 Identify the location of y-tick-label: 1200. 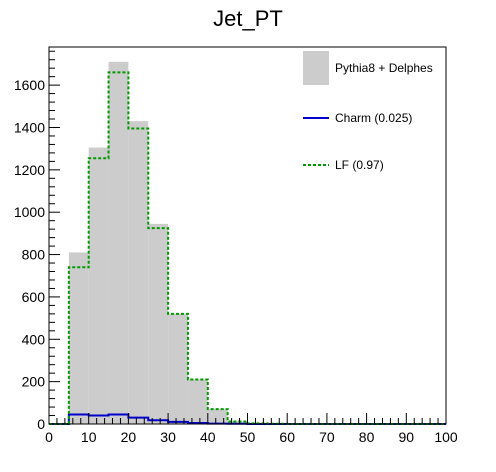
(29, 170).